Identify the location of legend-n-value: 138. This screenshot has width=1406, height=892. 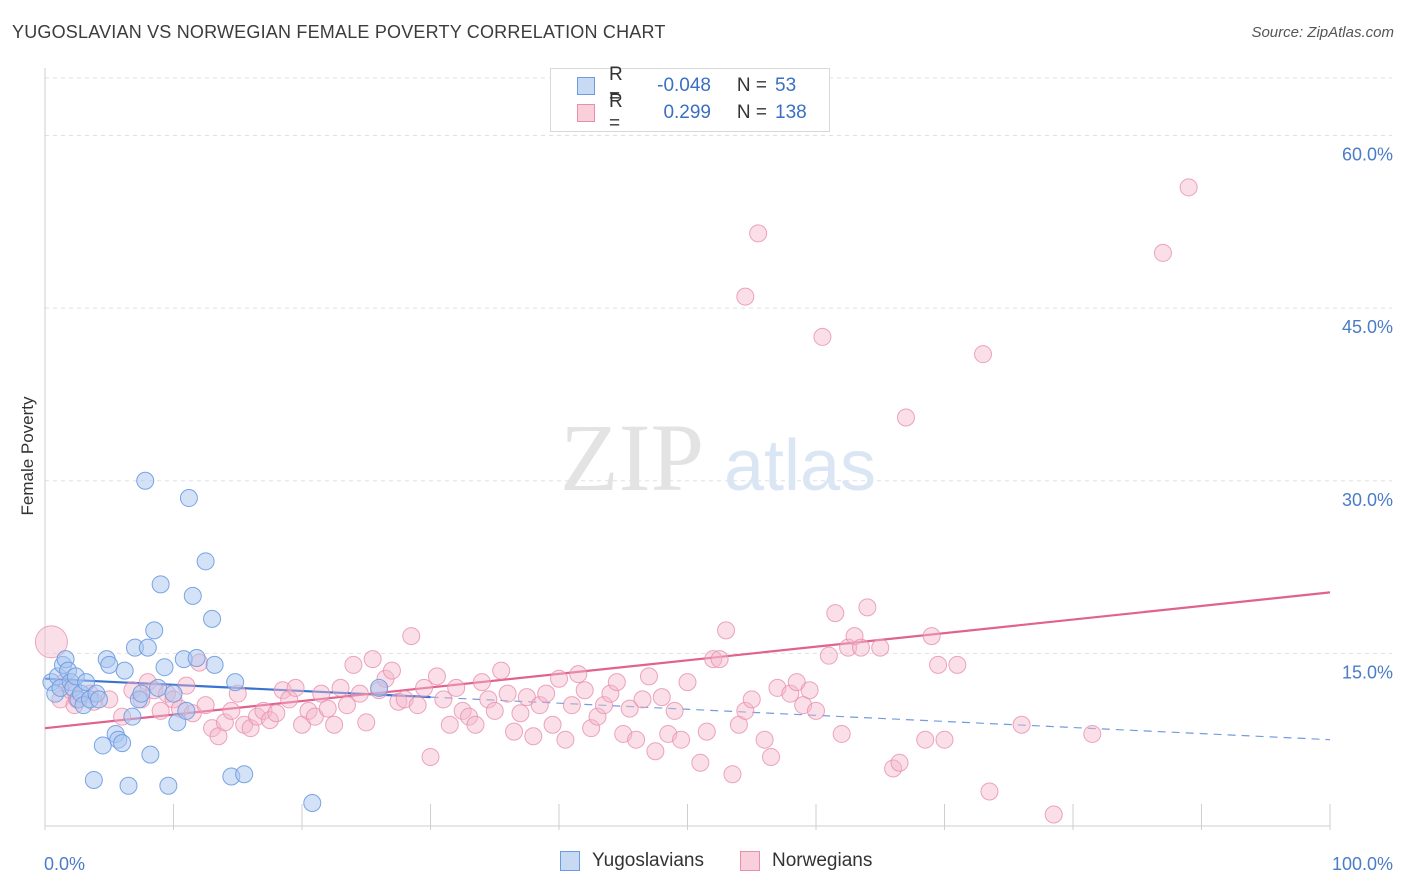
(791, 112).